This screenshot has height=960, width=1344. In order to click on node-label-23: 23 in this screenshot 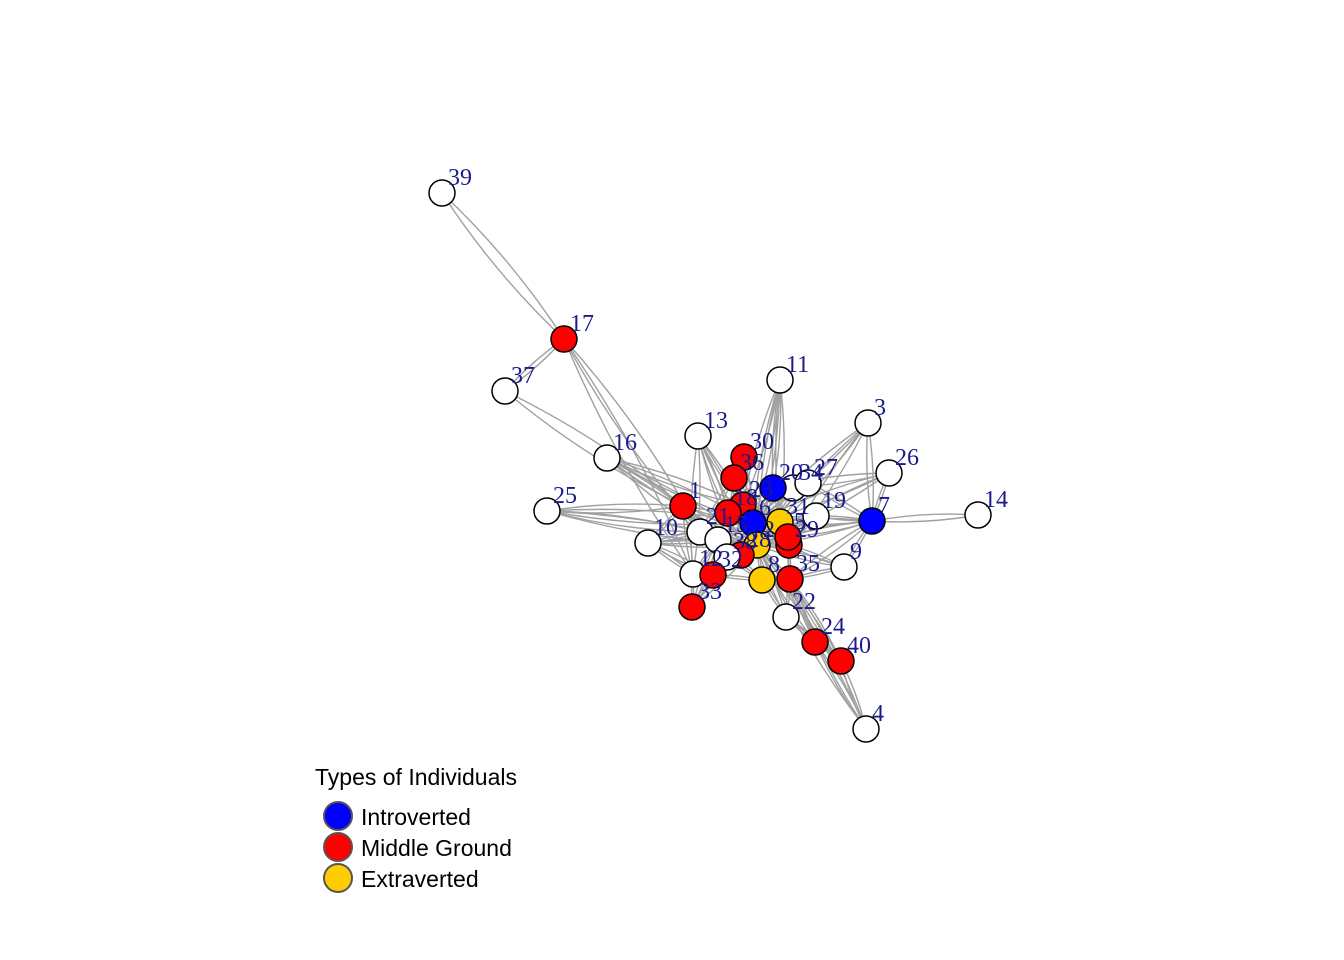, I will do `click(761, 490)`.